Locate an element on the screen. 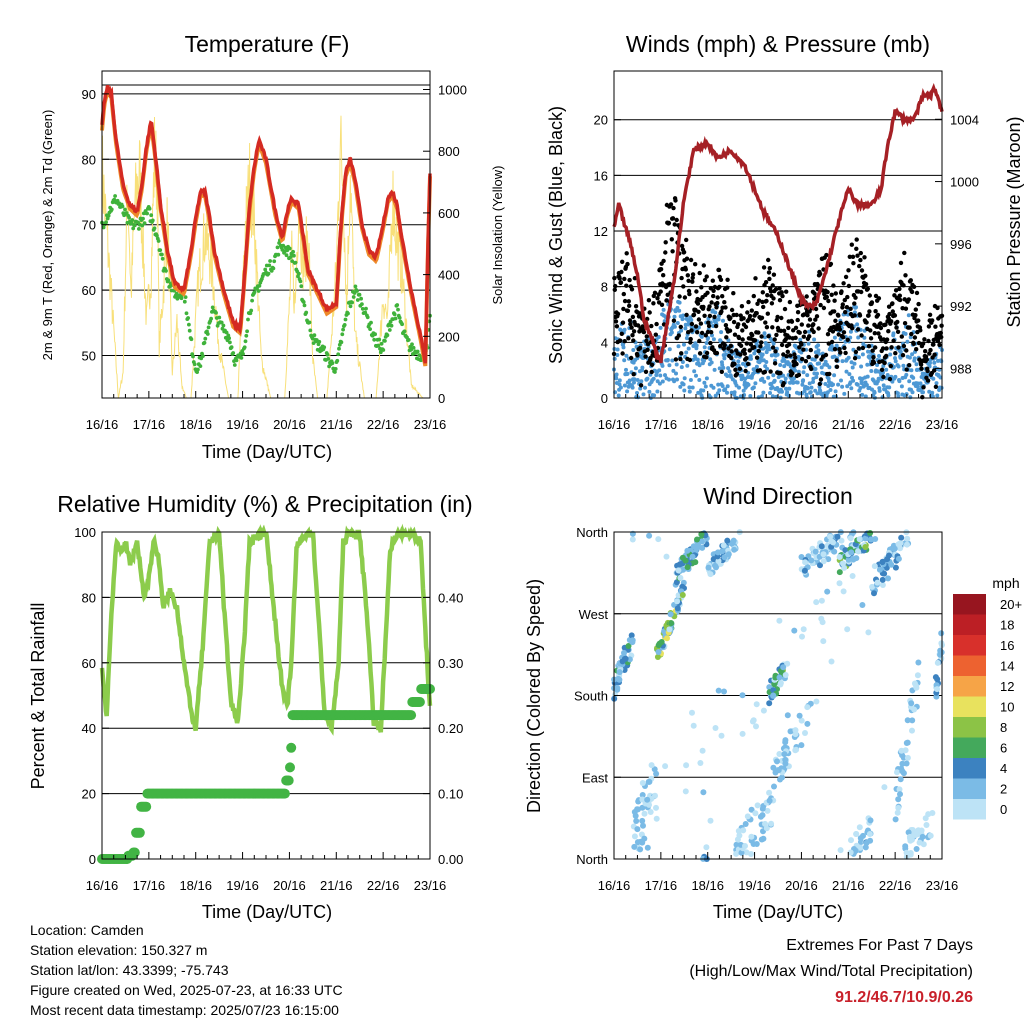 The height and width of the screenshot is (1024, 1024). insolation-ytick-label: 0 is located at coordinates (441, 398).